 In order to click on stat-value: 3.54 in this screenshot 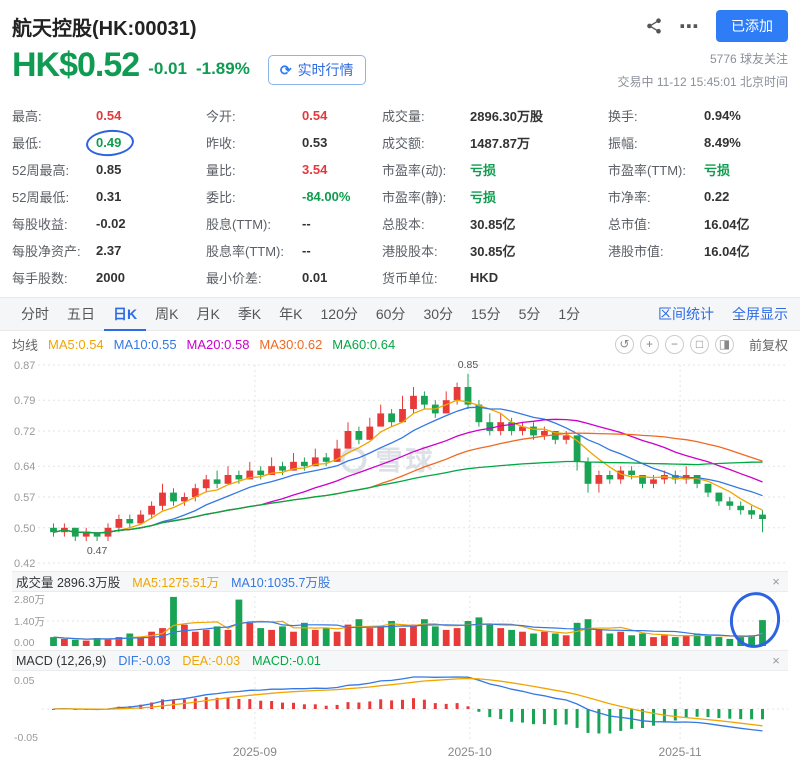, I will do `click(315, 169)`.